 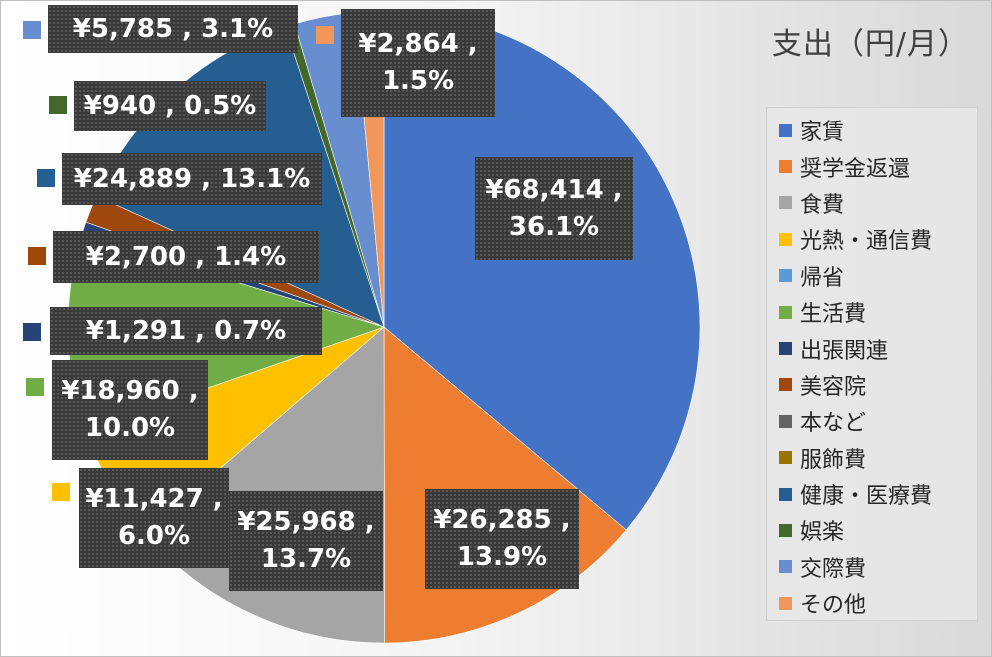 I want to click on legend-label: 食費, so click(x=822, y=205).